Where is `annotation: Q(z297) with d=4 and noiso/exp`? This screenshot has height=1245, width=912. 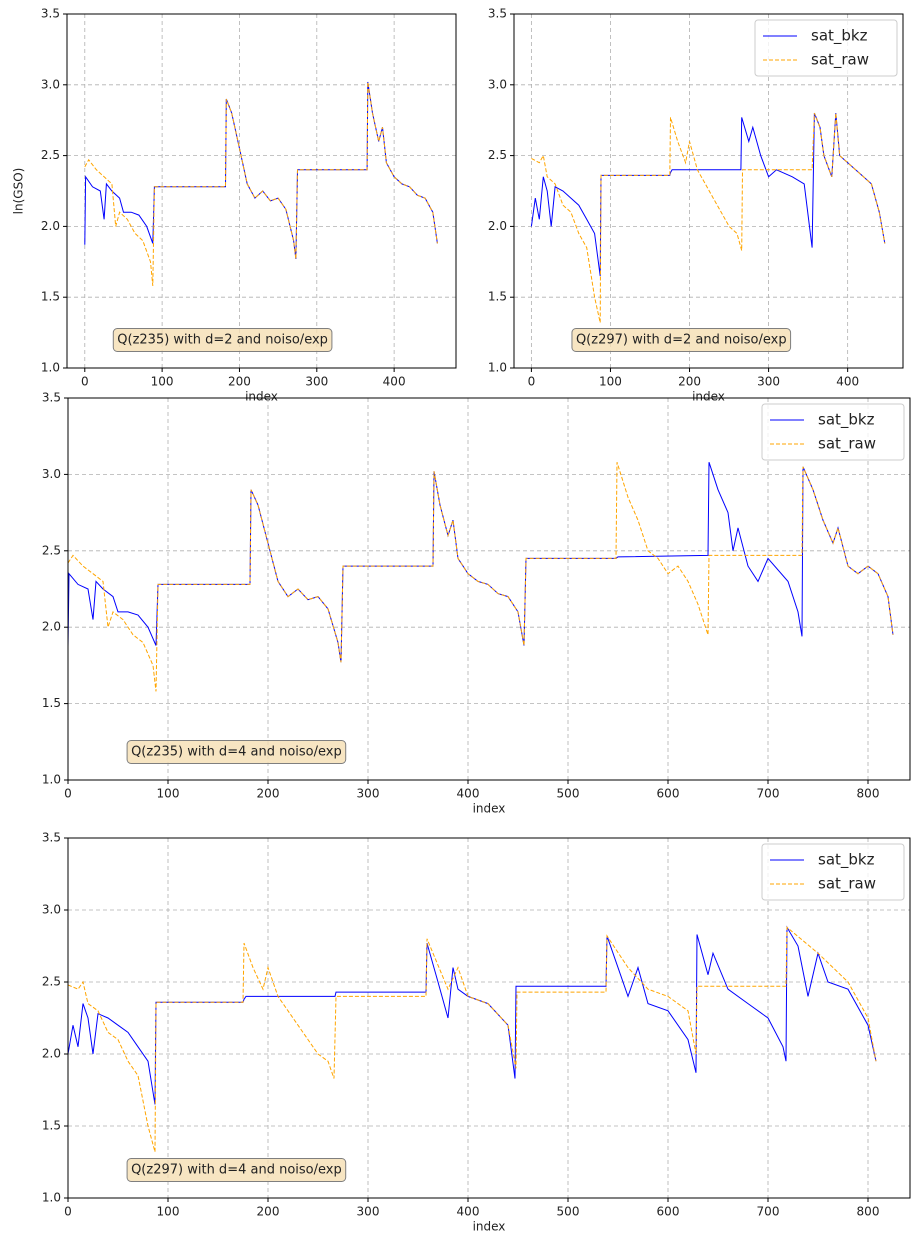 annotation: Q(z297) with d=4 and noiso/exp is located at coordinates (236, 1170).